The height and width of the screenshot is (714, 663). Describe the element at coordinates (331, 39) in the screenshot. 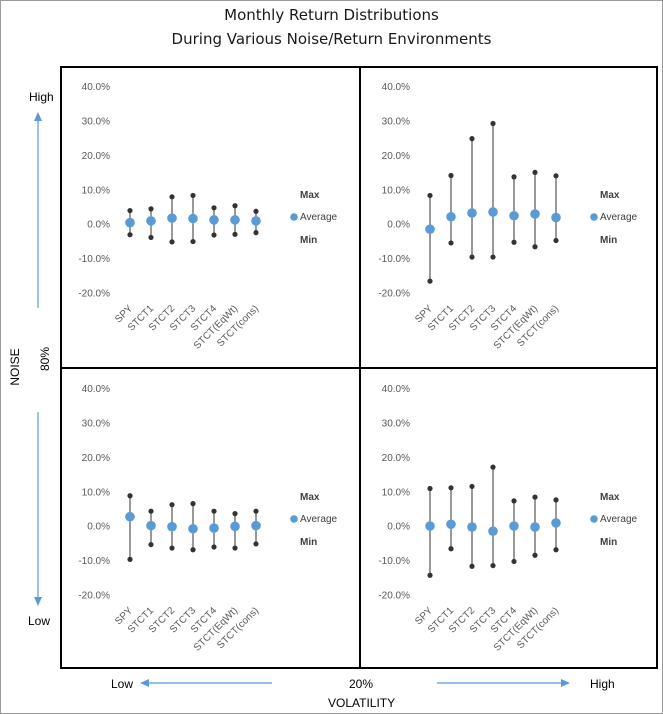

I see `chart-title-line-2: During Various Noise/Return Environments` at that location.